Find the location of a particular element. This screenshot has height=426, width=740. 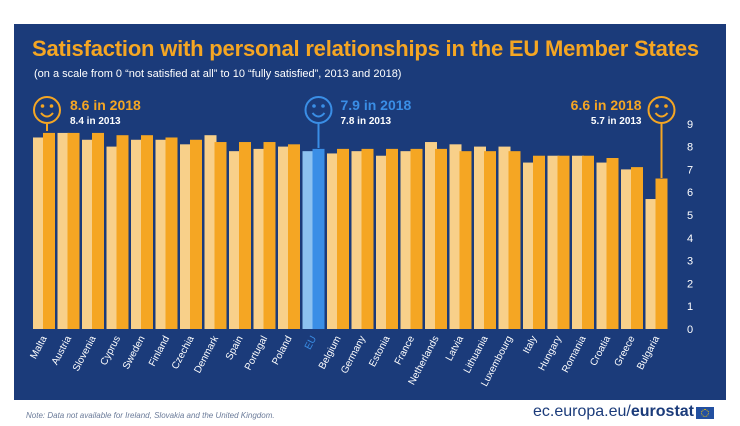

x-tick-label: Estonia is located at coordinates (380, 351).